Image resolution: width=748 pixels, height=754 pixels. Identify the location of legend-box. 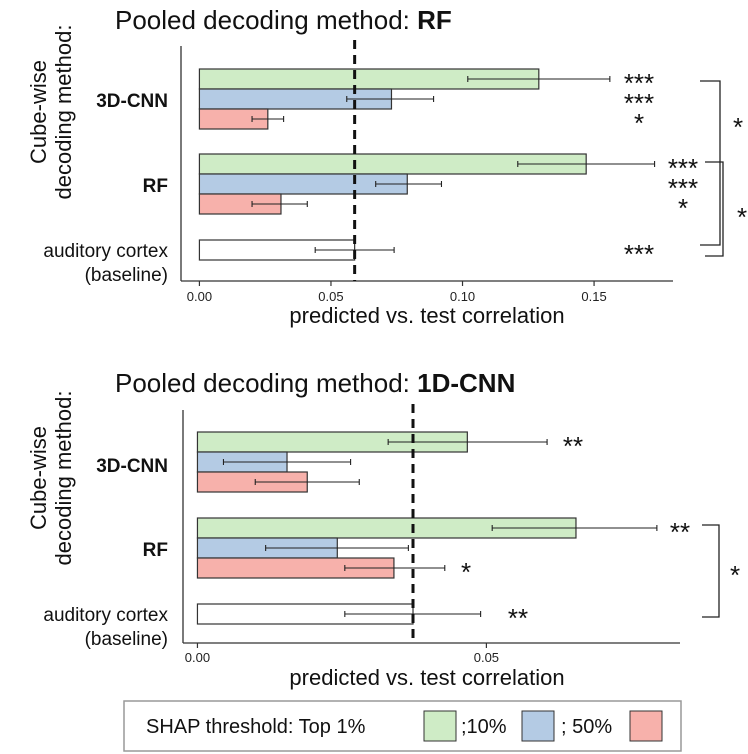
(402, 726).